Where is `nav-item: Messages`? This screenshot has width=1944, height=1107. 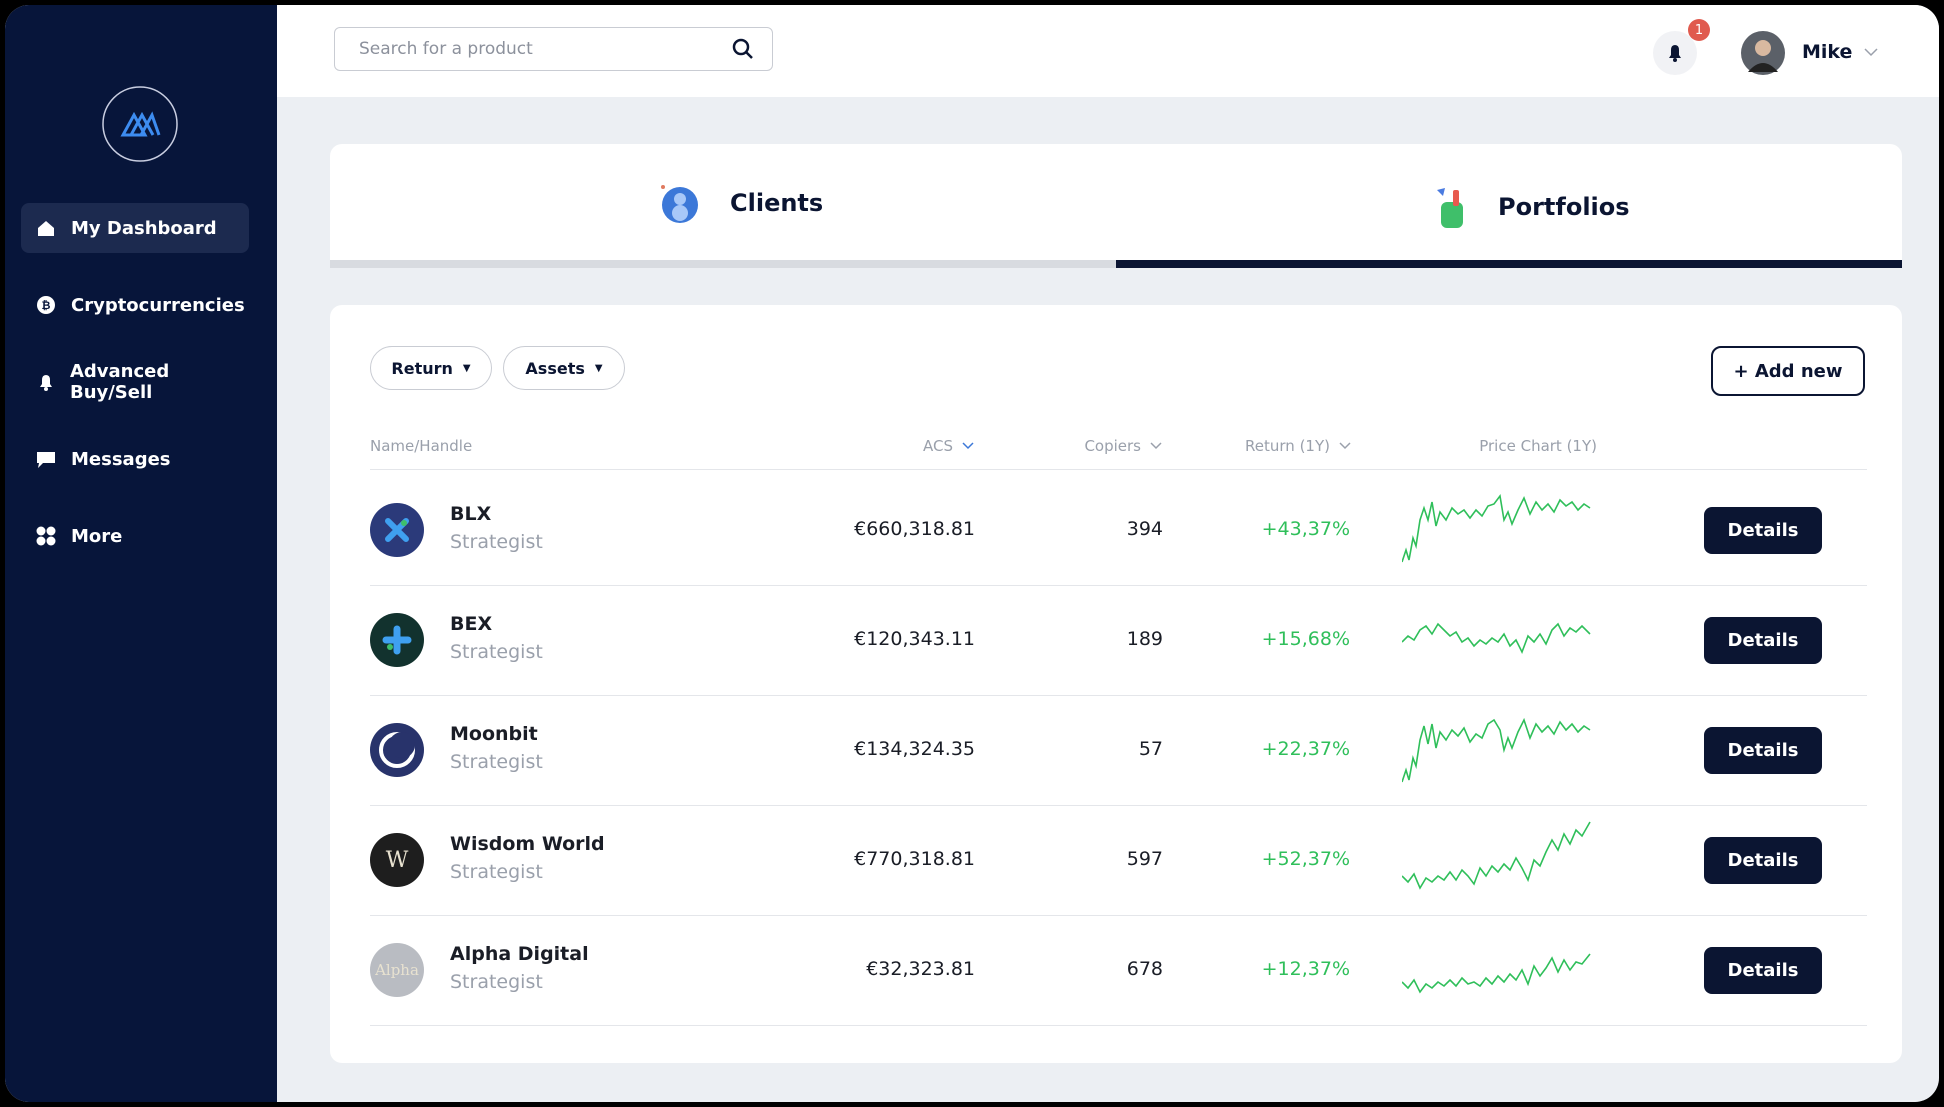
nav-item: Messages is located at coordinates (135, 459).